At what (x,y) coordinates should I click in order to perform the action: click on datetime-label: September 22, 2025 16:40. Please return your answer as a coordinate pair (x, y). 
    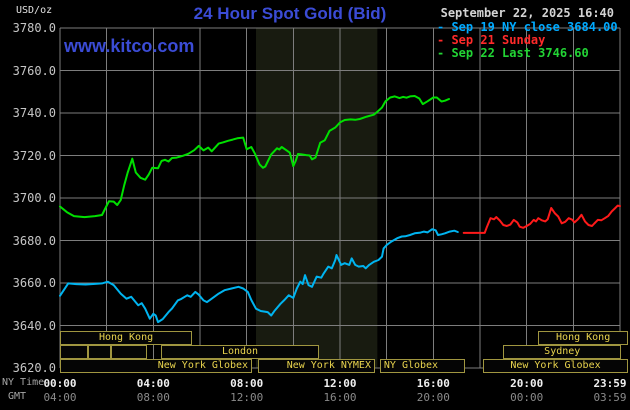
    Looking at the image, I should click on (527, 13).